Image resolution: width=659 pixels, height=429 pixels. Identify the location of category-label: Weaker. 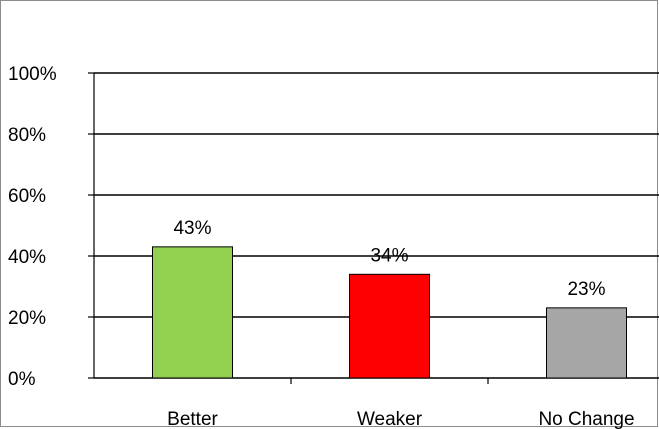
(390, 419).